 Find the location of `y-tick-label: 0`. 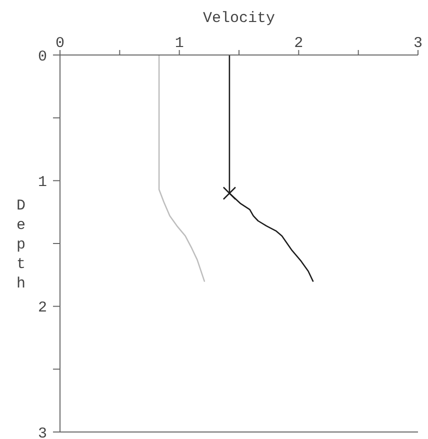

y-tick-label: 0 is located at coordinates (42, 57).